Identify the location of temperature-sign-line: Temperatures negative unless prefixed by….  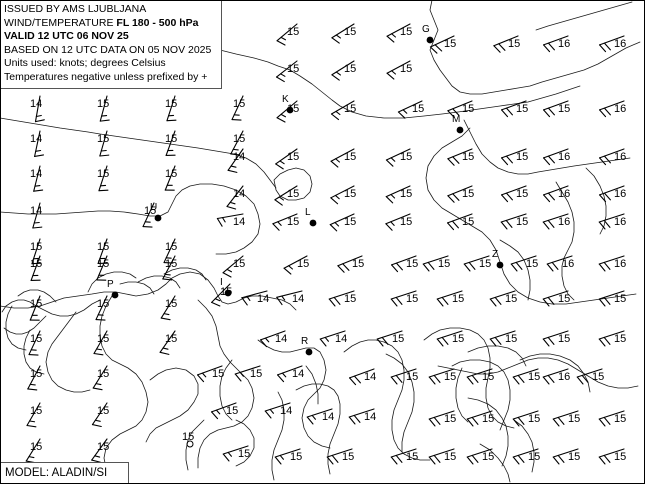
(106, 76).